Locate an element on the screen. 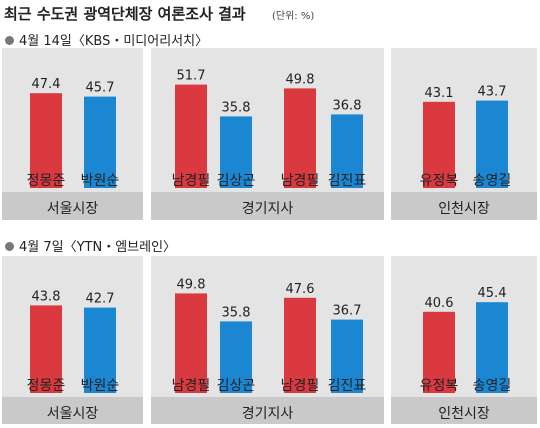  unit-label: (단위: %) is located at coordinates (293, 16).